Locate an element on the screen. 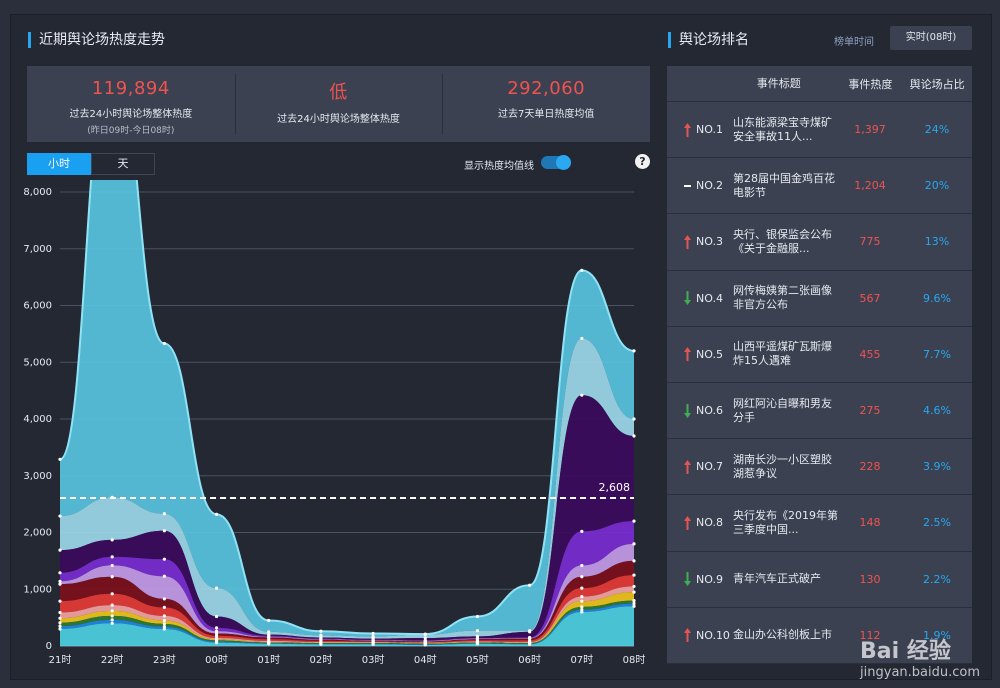 This screenshot has width=1000, height=688. ranking-row: NO.4 网传梅姨第二张画像非官方公布 567 9.6% is located at coordinates (819, 299).